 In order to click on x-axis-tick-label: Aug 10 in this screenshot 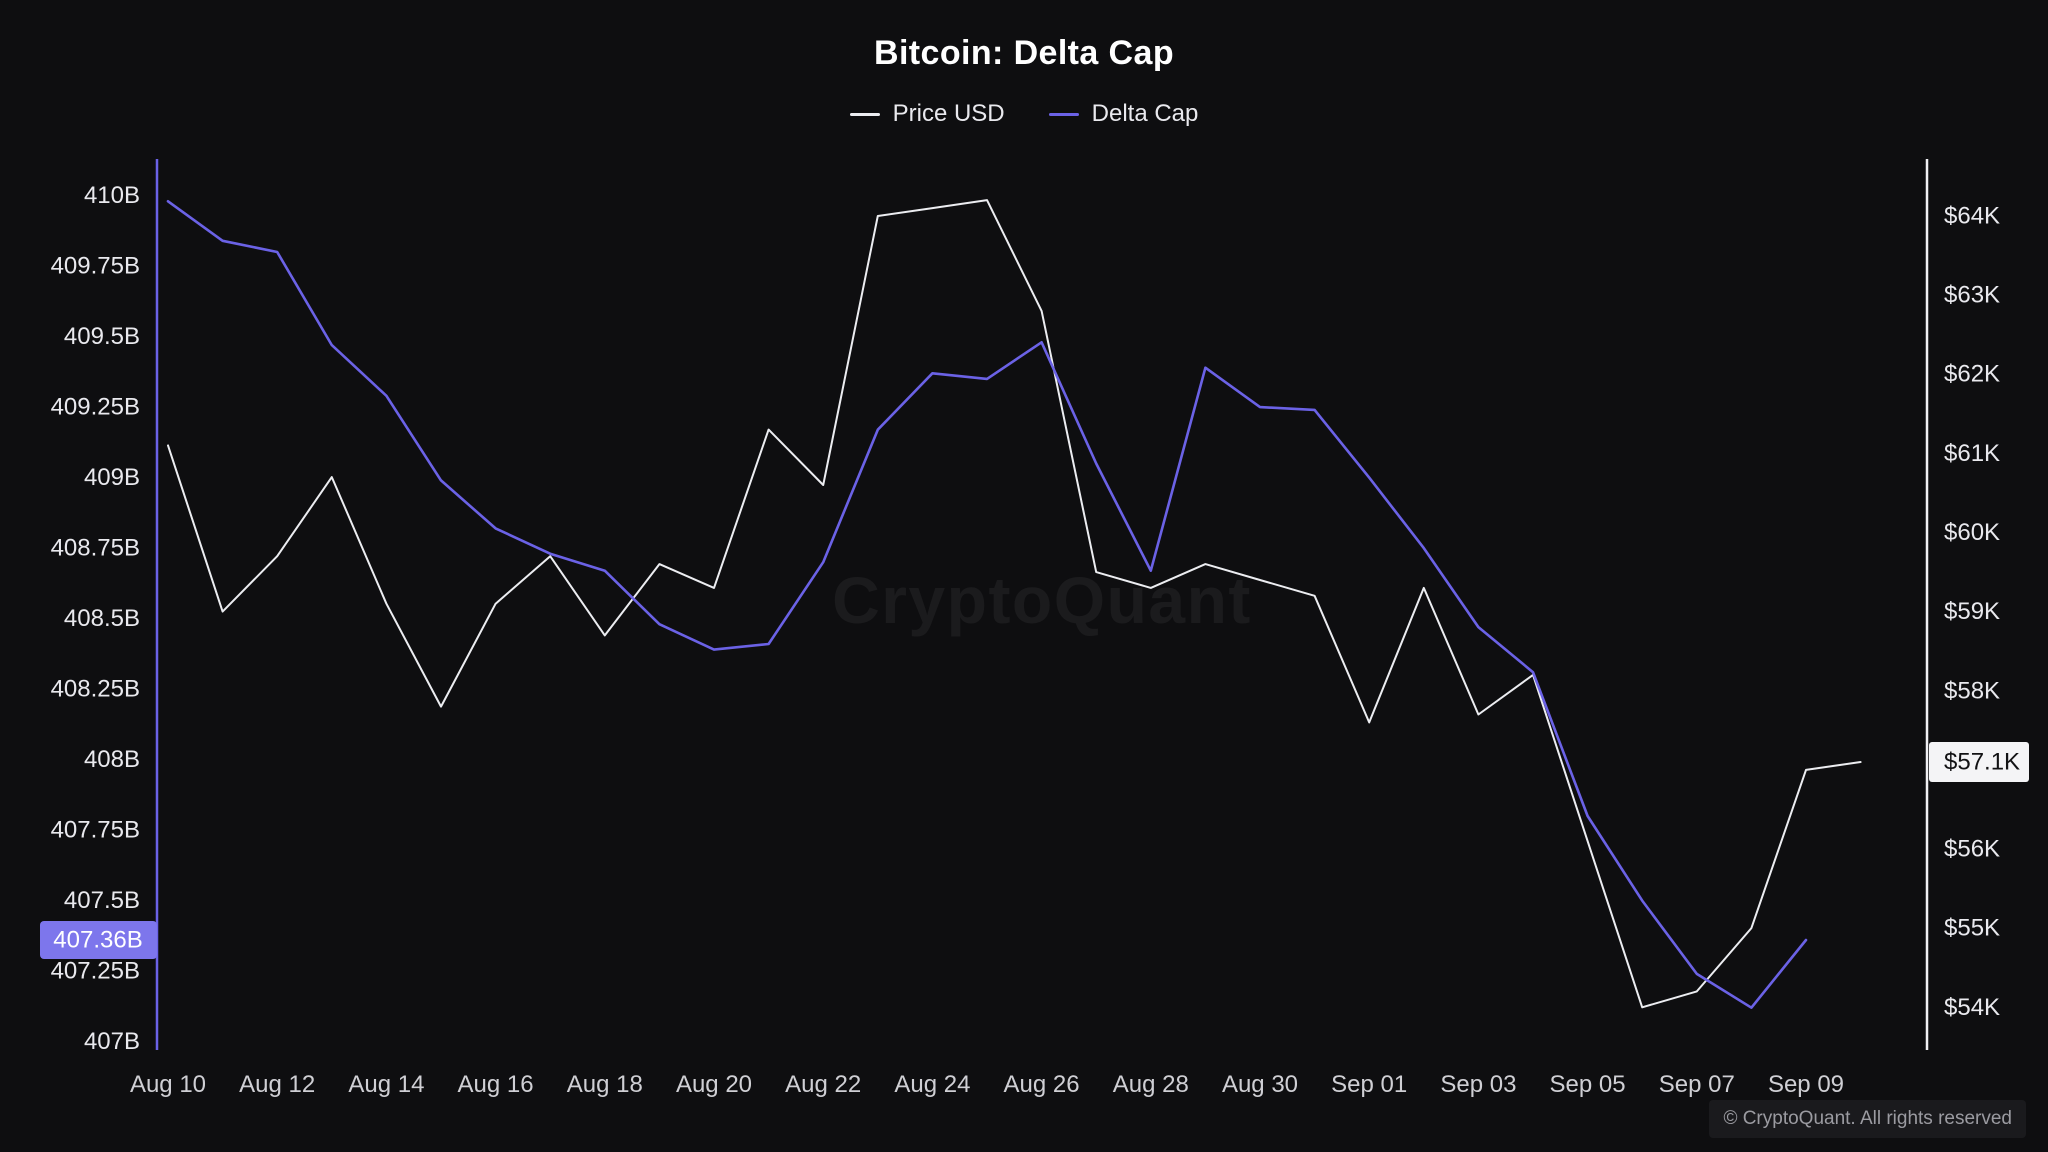, I will do `click(168, 1084)`.